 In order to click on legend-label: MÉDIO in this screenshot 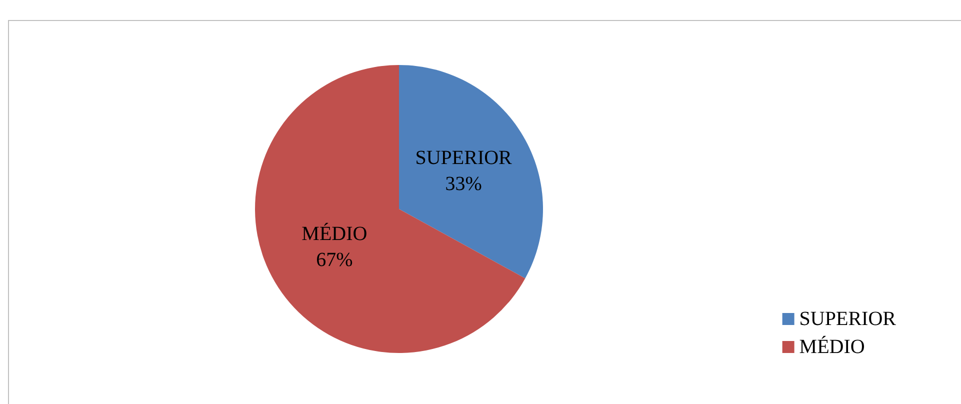, I will do `click(832, 346)`.